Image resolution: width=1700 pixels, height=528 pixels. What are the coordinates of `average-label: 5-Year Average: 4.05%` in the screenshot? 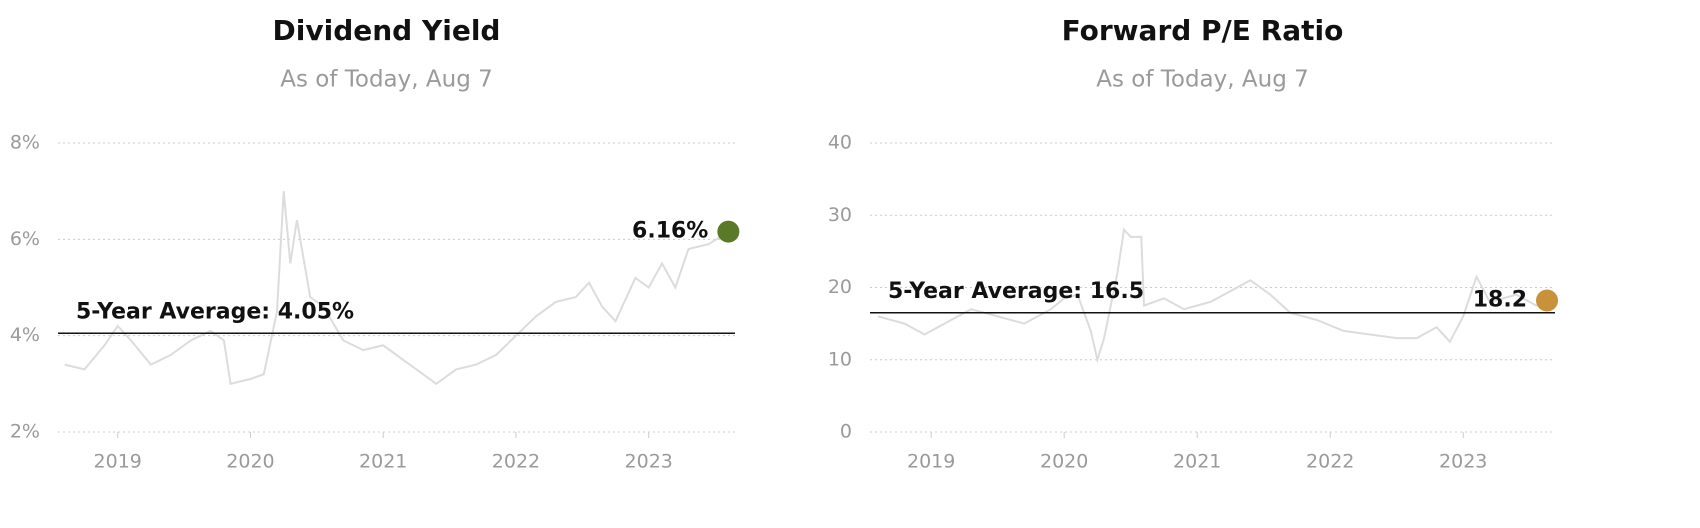 It's located at (215, 311).